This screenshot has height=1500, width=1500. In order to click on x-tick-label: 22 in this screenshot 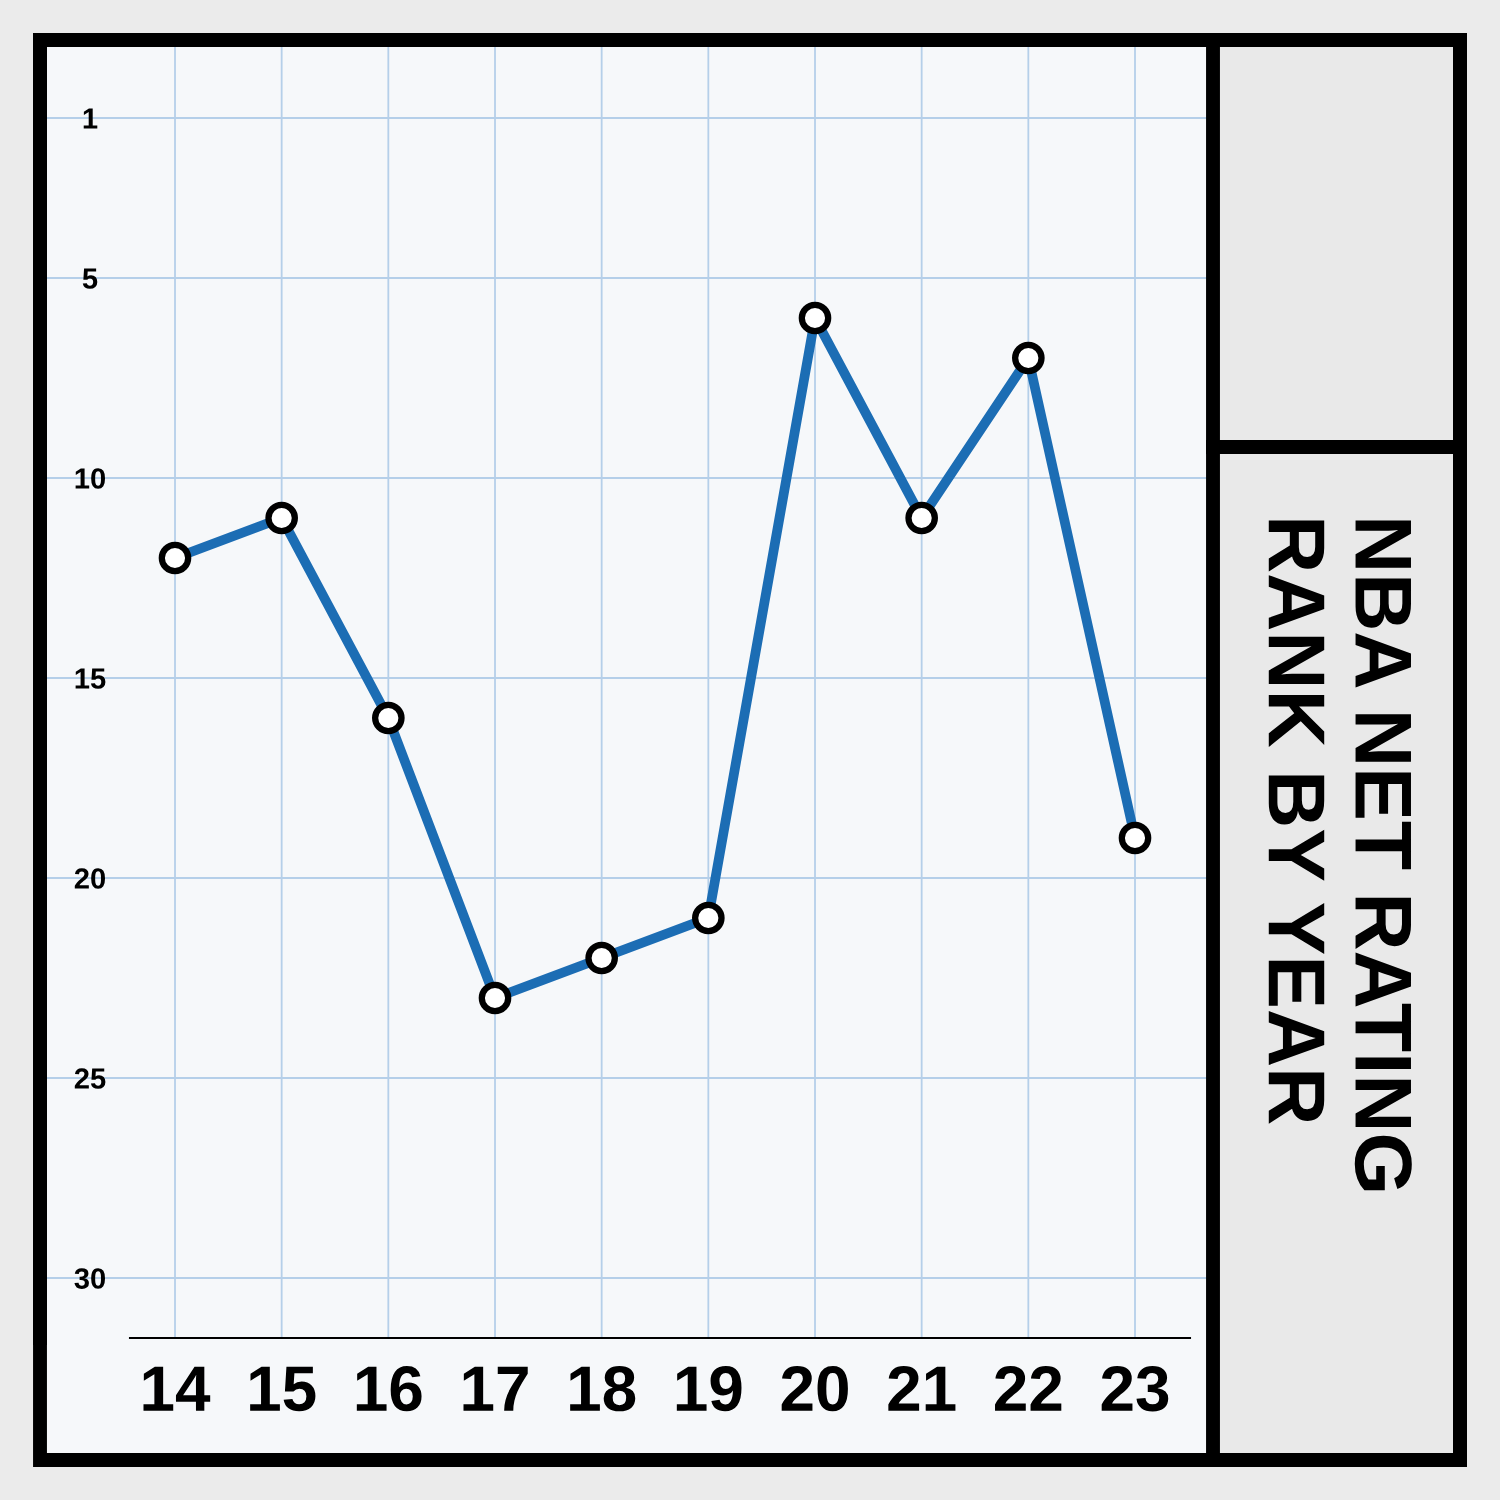, I will do `click(1028, 1388)`.